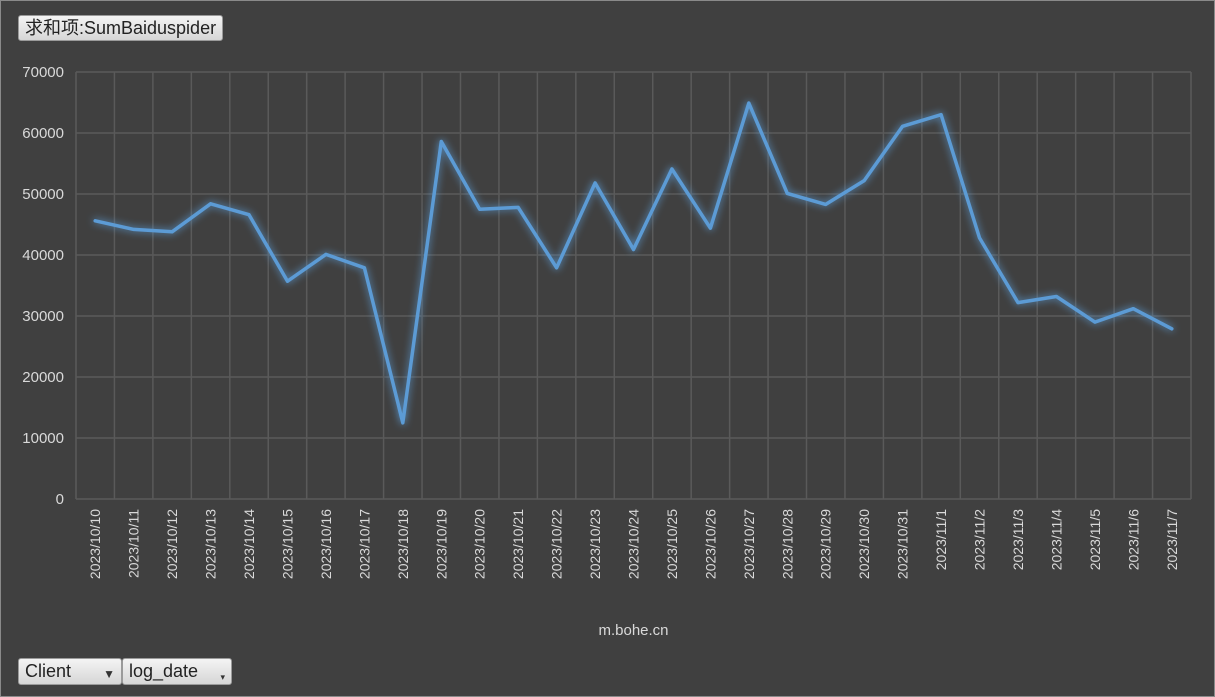 This screenshot has height=697, width=1215. What do you see at coordinates (43, 255) in the screenshot?
I see `y-tick-label: 40000` at bounding box center [43, 255].